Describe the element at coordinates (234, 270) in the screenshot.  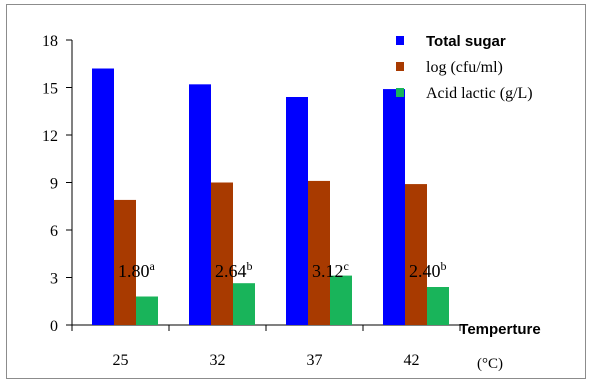
I see `bar-annotation: 2.64b` at that location.